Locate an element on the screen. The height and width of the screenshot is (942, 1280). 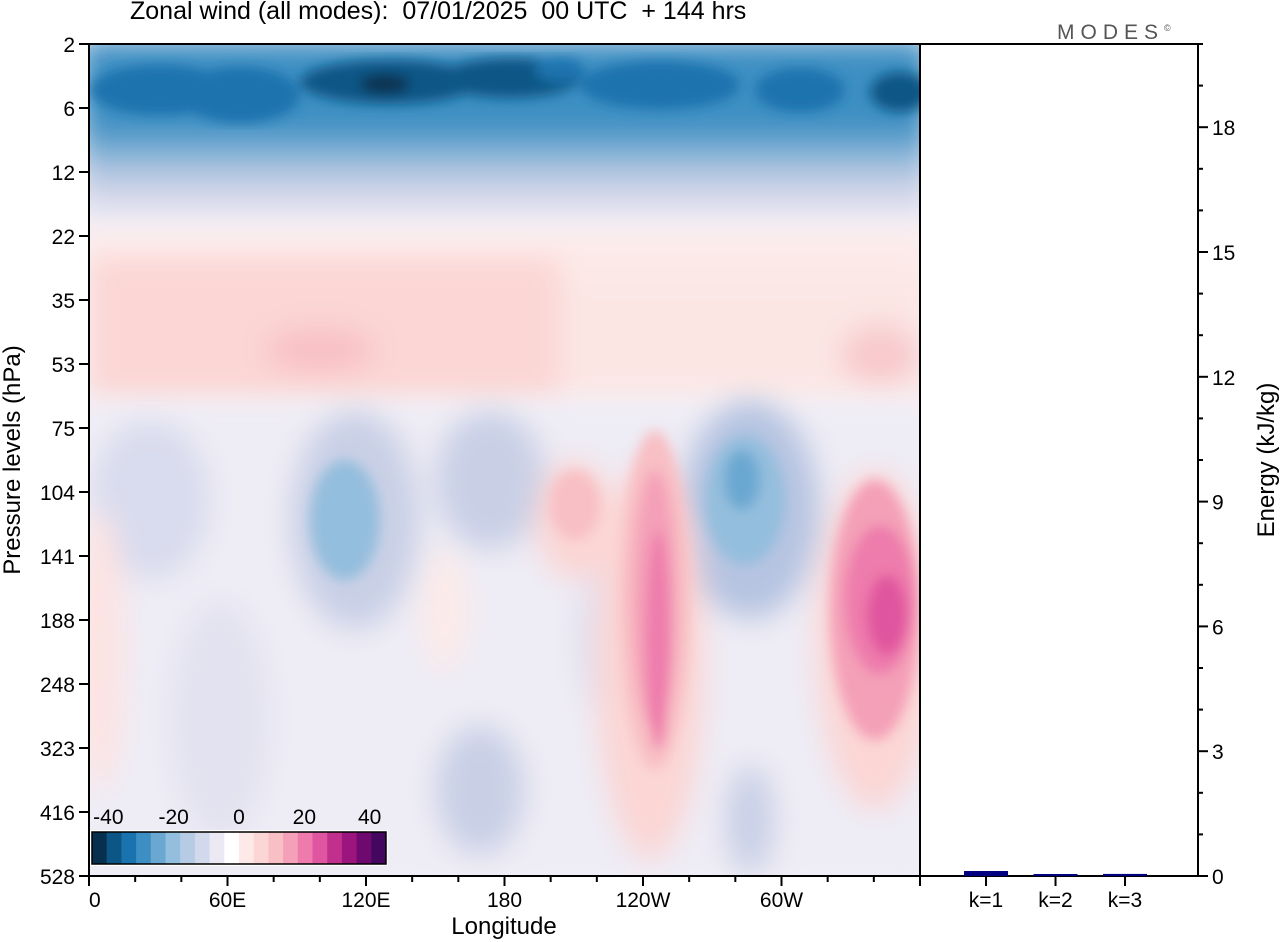
y-tick-label: 75 is located at coordinates (63, 429).